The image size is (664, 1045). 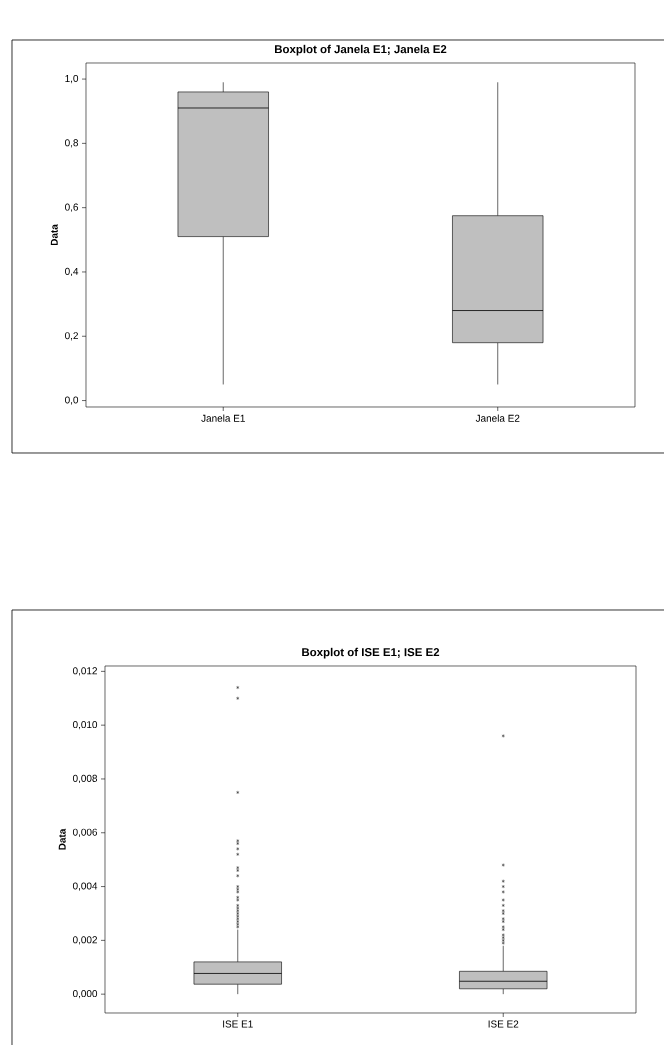 What do you see at coordinates (497, 418) in the screenshot?
I see `x-tick-label: Janela E2` at bounding box center [497, 418].